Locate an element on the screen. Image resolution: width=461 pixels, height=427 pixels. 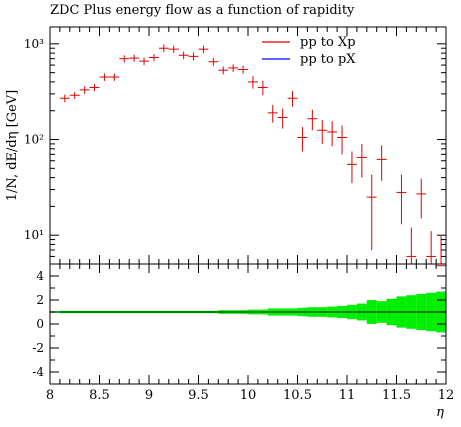
y-tick-label: 10³ is located at coordinates (34, 44).